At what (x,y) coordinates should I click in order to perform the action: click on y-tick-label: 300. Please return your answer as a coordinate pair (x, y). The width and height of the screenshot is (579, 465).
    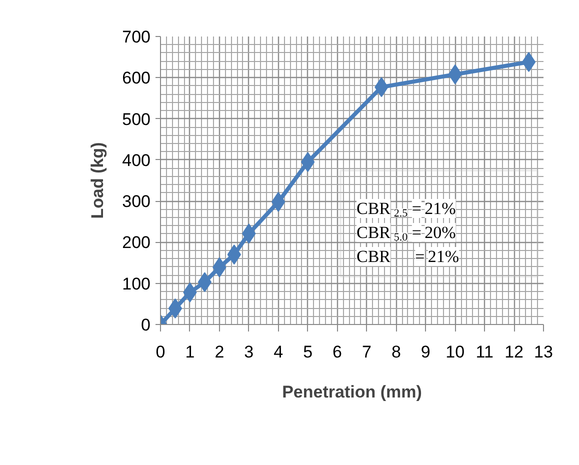
    Looking at the image, I should click on (136, 202).